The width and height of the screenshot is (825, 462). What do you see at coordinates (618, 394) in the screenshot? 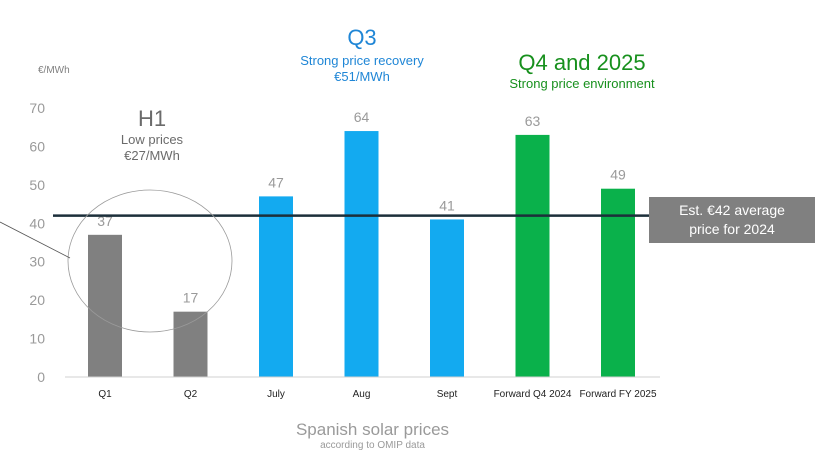
I see `x-tick-label: Forward FY 2025` at bounding box center [618, 394].